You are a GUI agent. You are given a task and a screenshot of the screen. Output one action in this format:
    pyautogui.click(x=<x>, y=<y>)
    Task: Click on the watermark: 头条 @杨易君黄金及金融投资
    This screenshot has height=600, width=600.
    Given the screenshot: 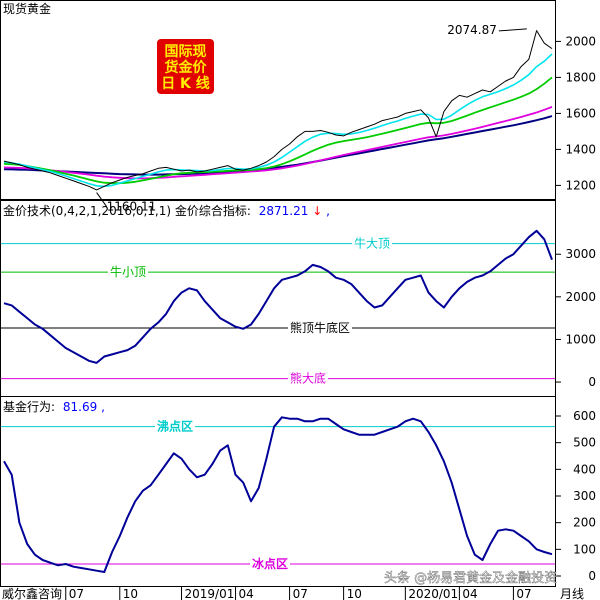 What is the action you would take?
    pyautogui.click(x=470, y=578)
    